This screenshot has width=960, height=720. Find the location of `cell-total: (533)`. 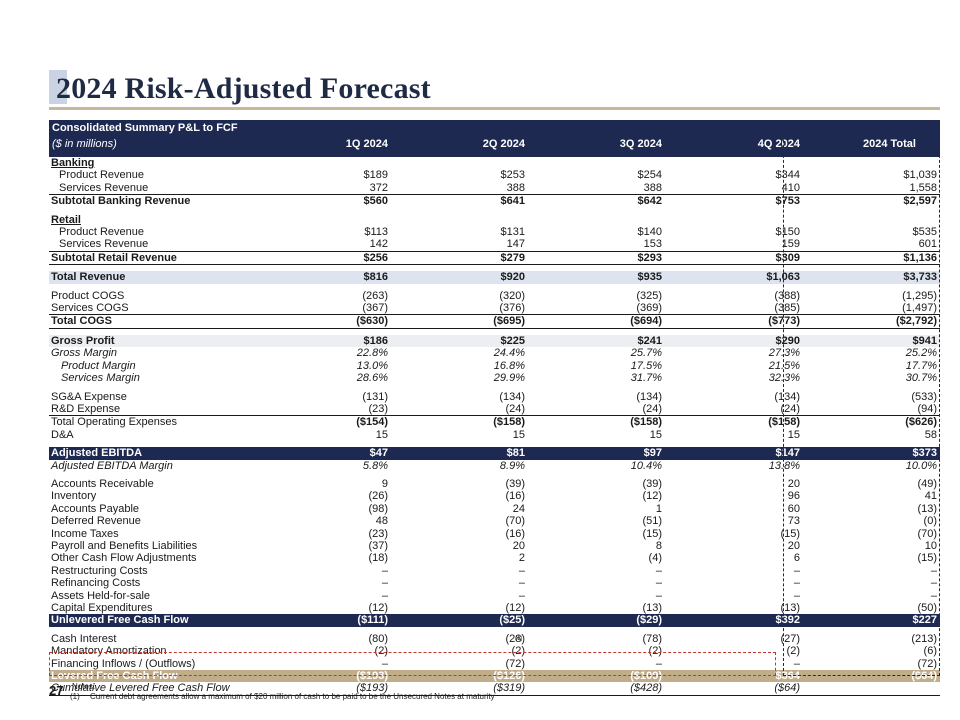

cell-total: (533) is located at coordinates (924, 396).